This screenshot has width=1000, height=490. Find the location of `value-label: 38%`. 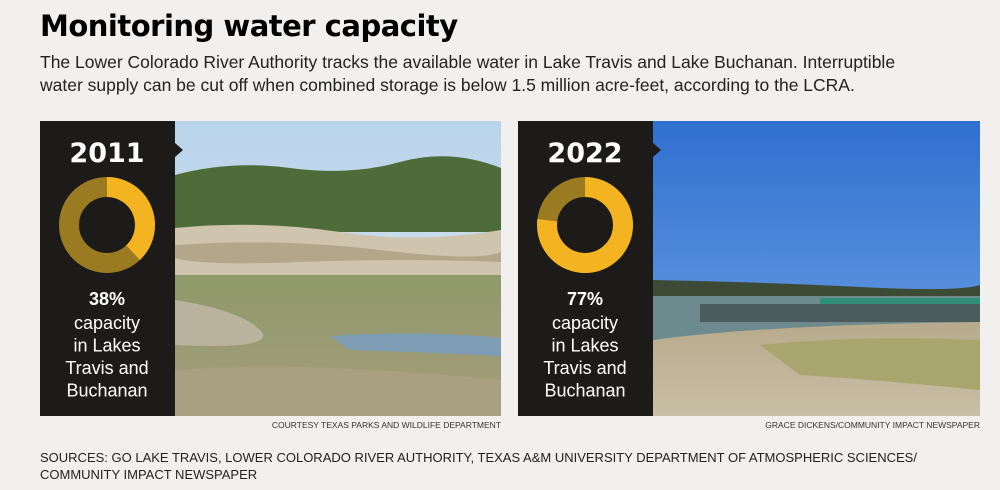

value-label: 38% is located at coordinates (107, 299).